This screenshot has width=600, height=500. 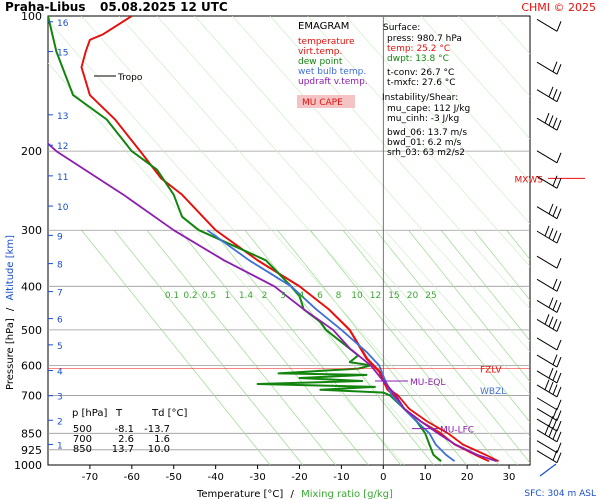 I want to click on x-tick-label: 10, so click(x=425, y=477).